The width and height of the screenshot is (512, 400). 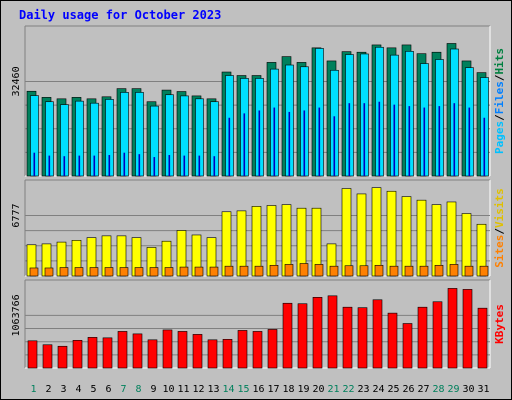 What do you see at coordinates (499, 137) in the screenshot?
I see `legend-entry: Pages` at bounding box center [499, 137].